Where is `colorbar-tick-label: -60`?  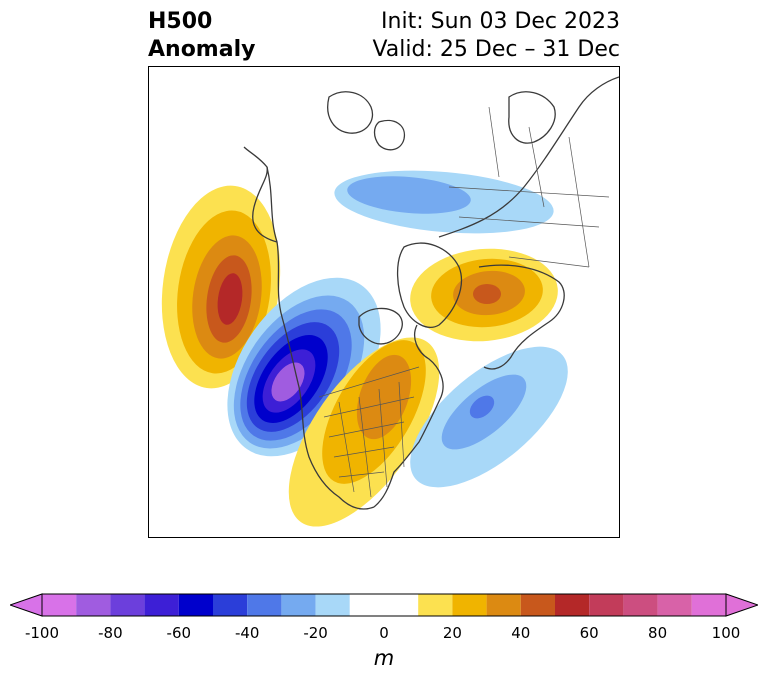
colorbar-tick-label: -60 is located at coordinates (179, 633).